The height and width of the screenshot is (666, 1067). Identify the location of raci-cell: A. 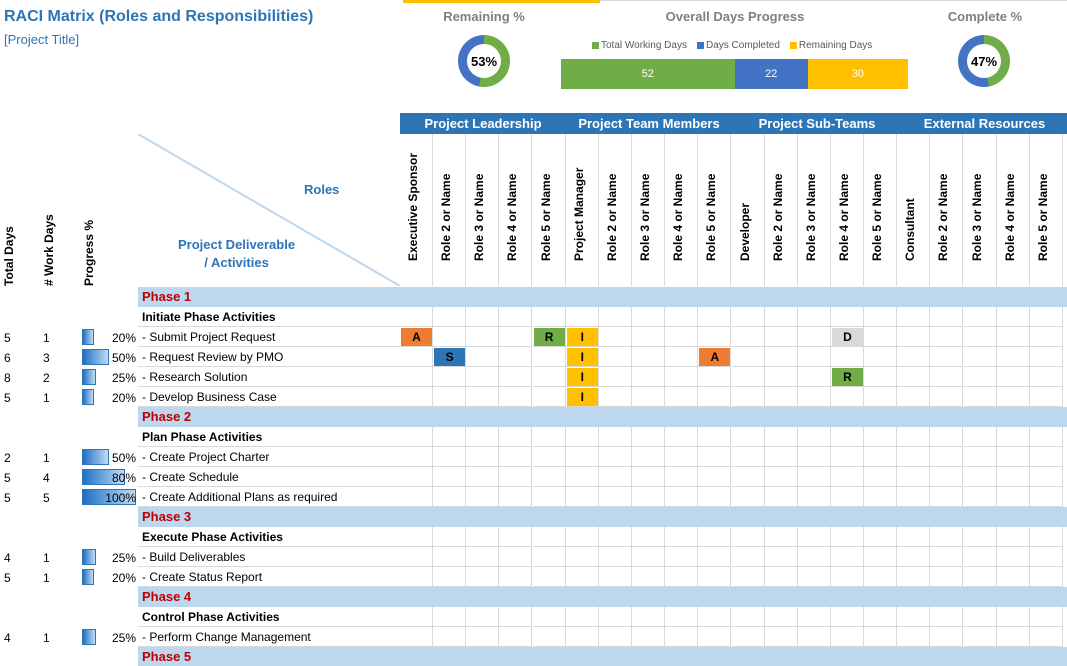
(416, 337).